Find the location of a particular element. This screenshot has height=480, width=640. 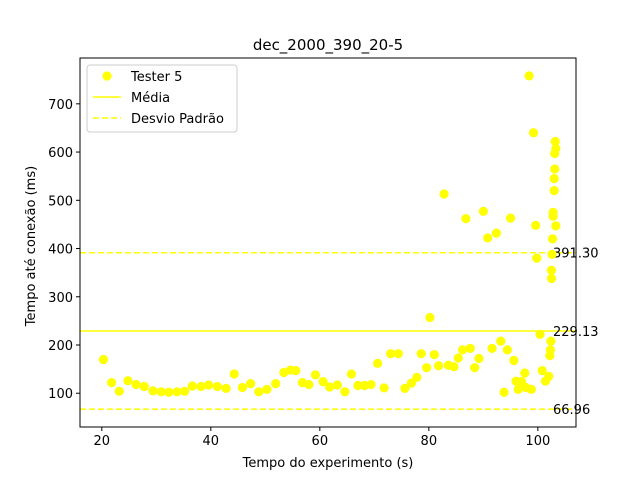

x-tick-label: 80 is located at coordinates (429, 441).